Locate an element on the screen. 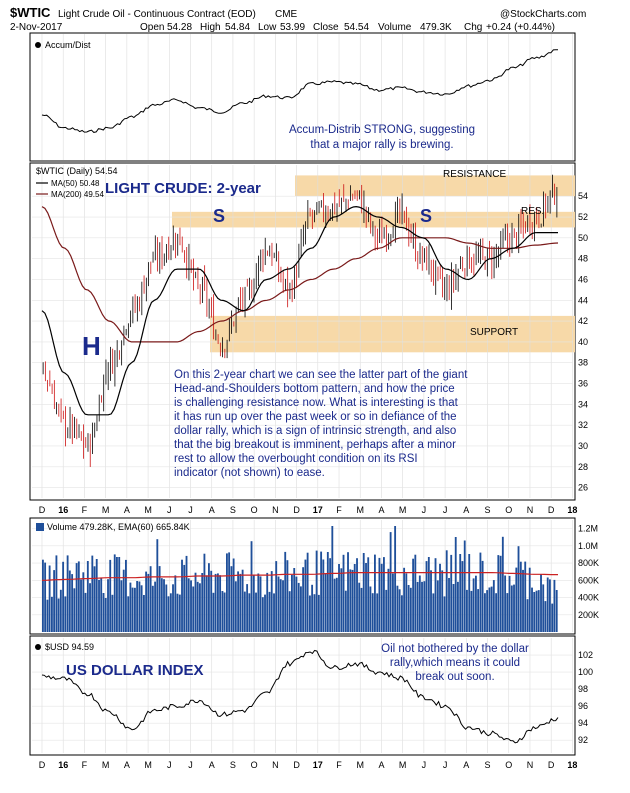  usd-note-line-2: rally,which means it could is located at coordinates (455, 663).